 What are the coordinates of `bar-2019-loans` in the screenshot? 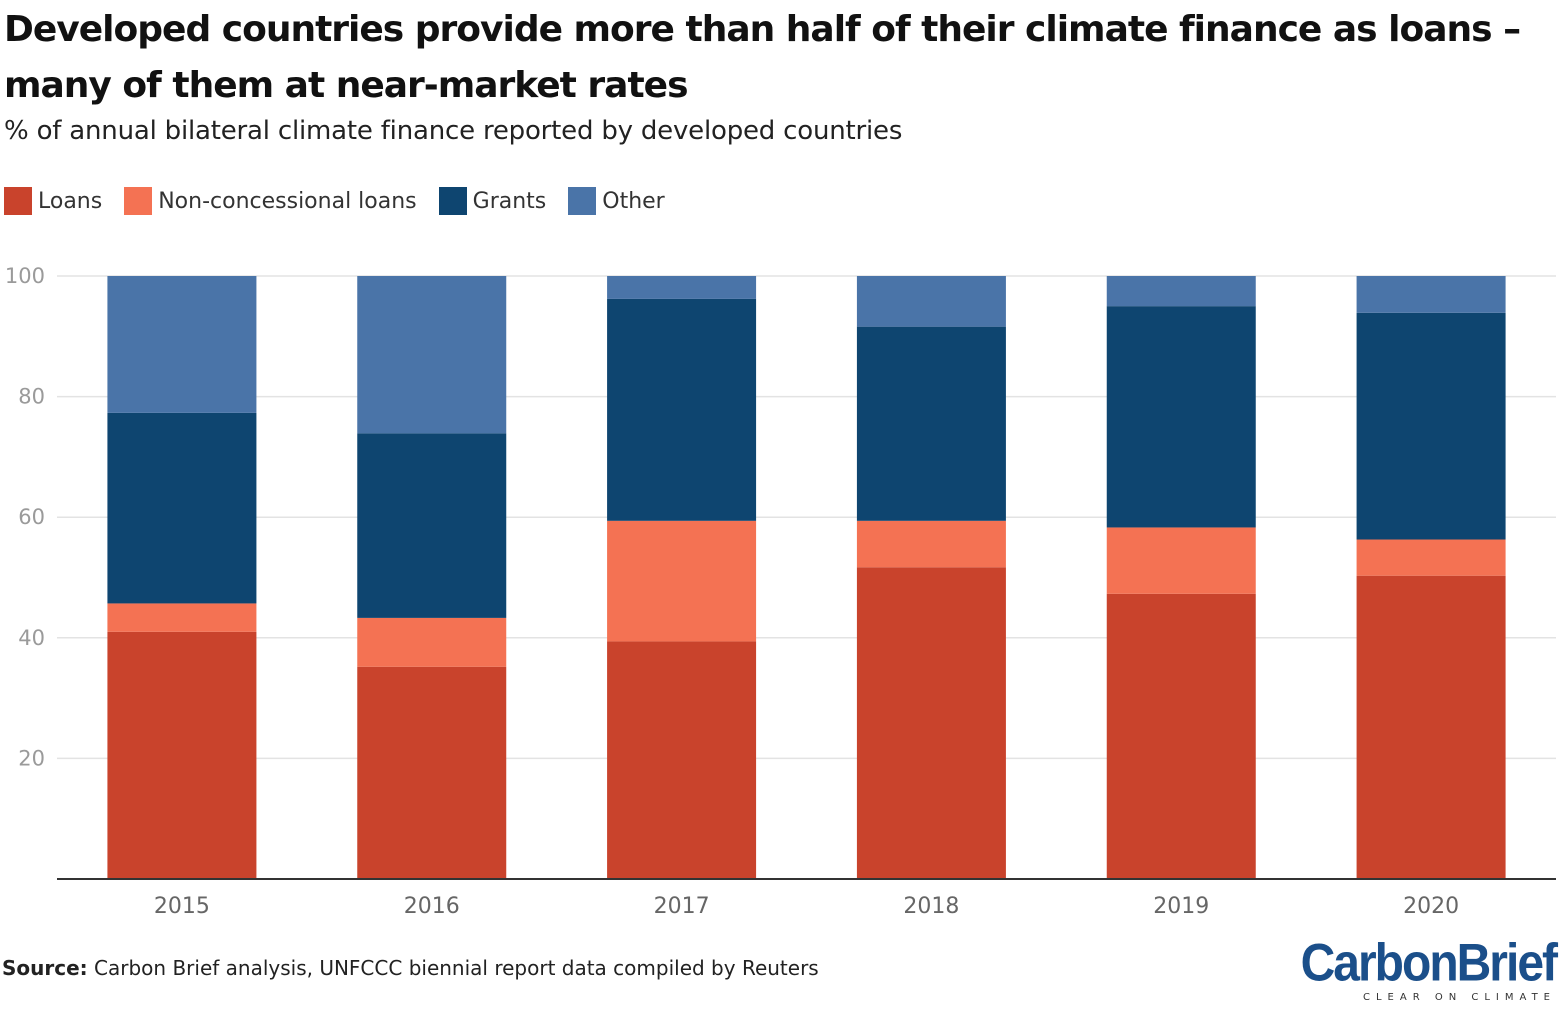 It's located at (1181, 736).